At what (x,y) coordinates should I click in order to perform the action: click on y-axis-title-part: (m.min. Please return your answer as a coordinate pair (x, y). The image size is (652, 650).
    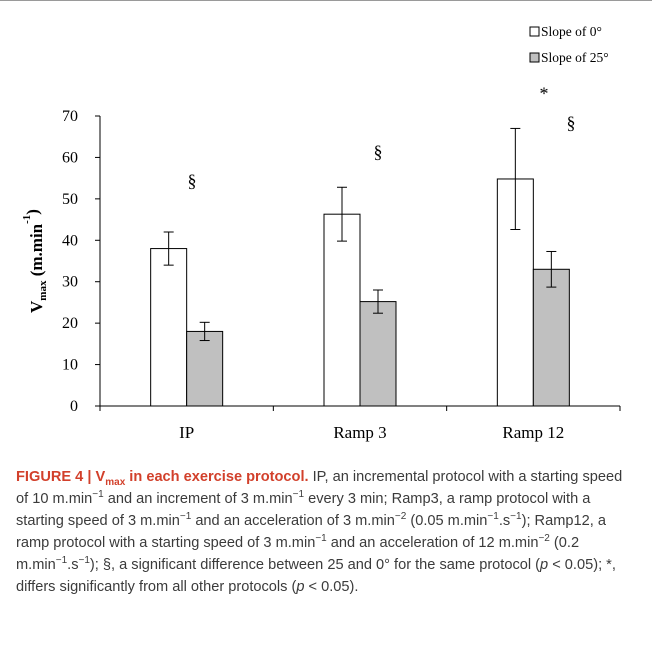
    Looking at the image, I should click on (36, 251).